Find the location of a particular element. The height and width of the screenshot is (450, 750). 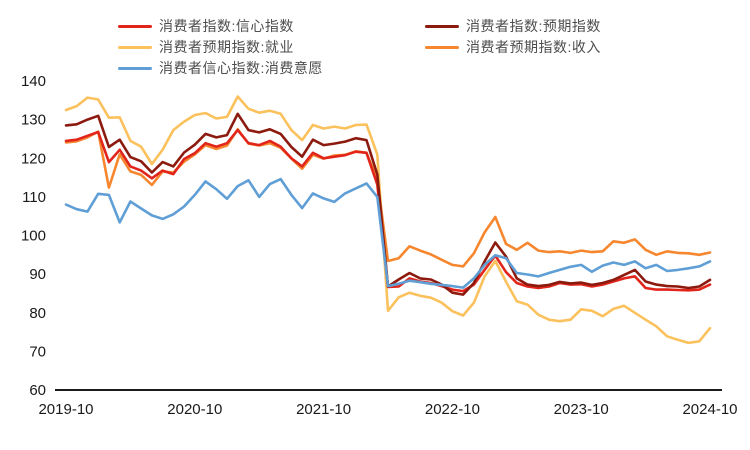

y-axis-tick-label: 140 is located at coordinates (33, 81).